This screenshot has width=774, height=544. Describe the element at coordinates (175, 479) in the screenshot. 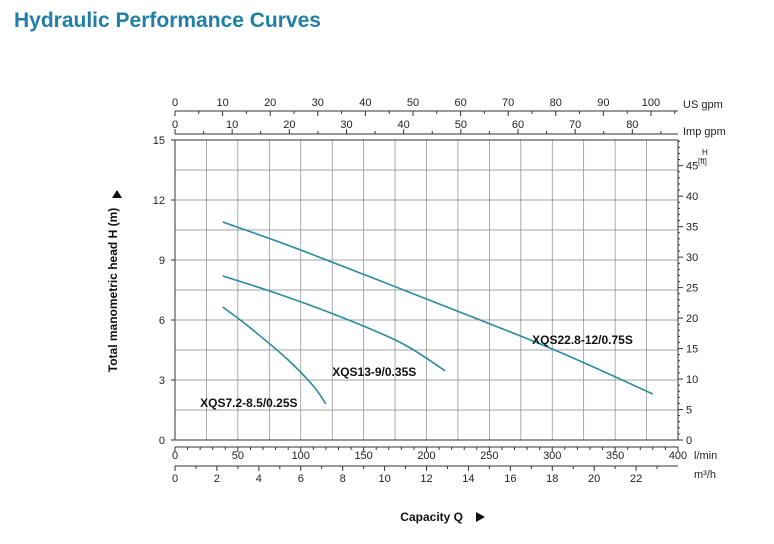

I see `m3h-tick-label: 0` at that location.